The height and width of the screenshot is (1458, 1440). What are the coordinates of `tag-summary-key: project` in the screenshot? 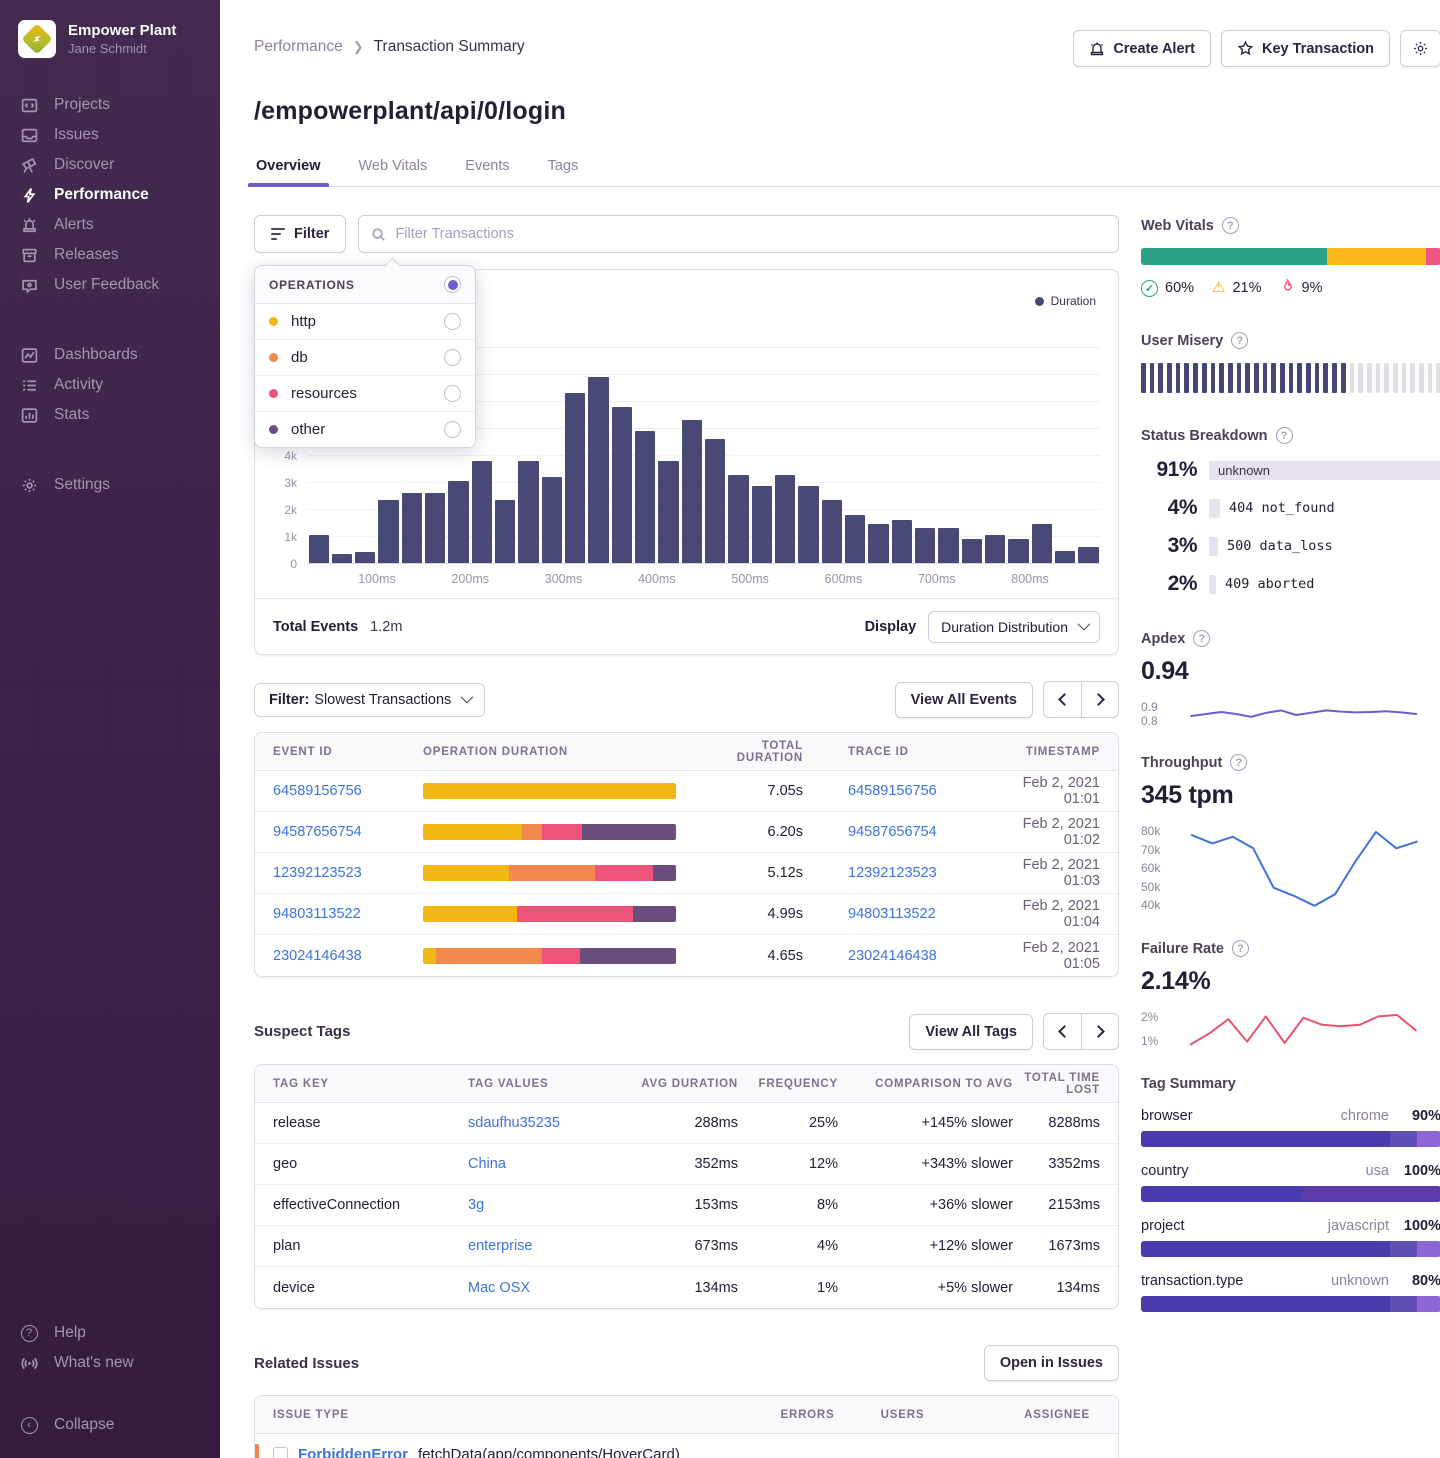 It's located at (1163, 1226).